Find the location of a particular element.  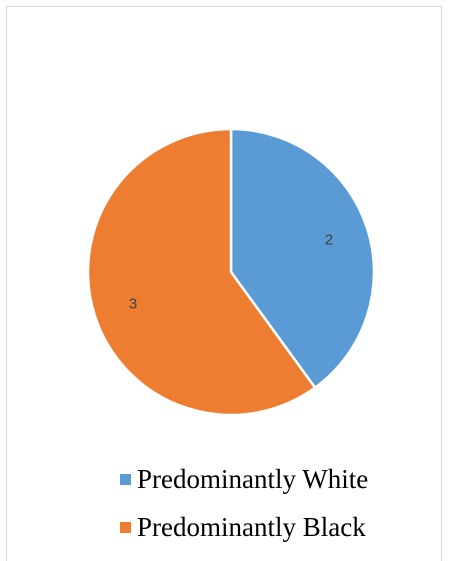

pie-data-labels: 23 is located at coordinates (231, 272).